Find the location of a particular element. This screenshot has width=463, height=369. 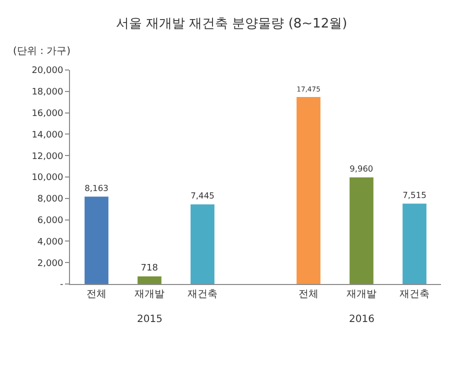

y-tick-label: 4,000 is located at coordinates (50, 242).